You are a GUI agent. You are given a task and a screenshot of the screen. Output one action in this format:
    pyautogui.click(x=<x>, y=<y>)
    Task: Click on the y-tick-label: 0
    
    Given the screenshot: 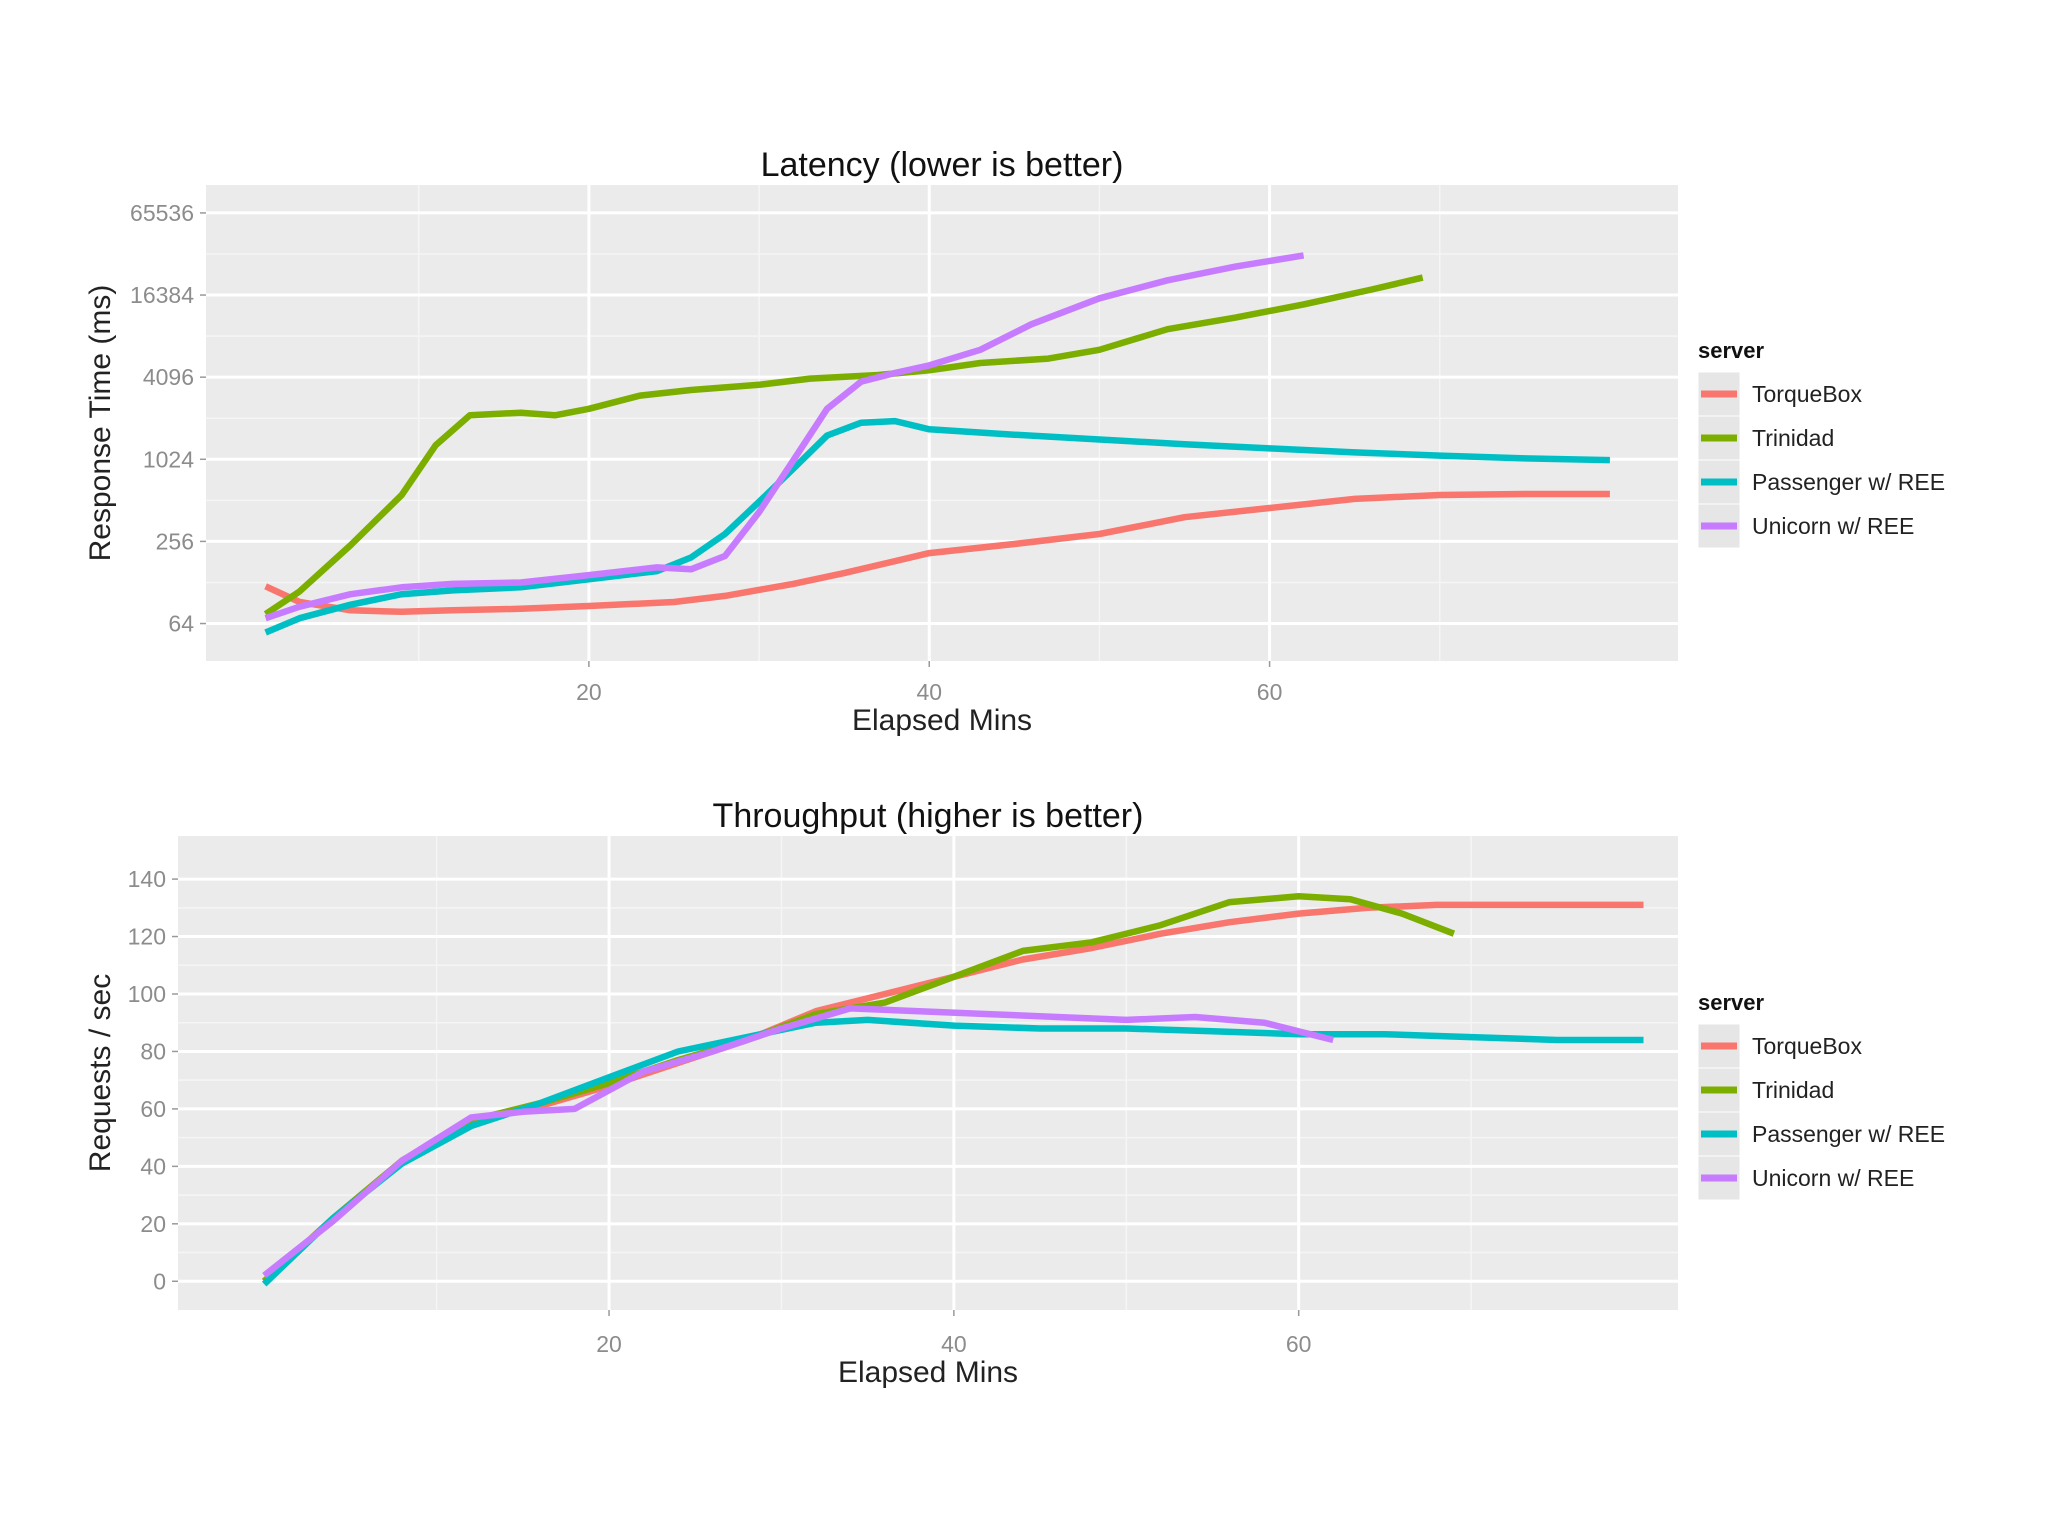 What is the action you would take?
    pyautogui.click(x=159, y=1281)
    